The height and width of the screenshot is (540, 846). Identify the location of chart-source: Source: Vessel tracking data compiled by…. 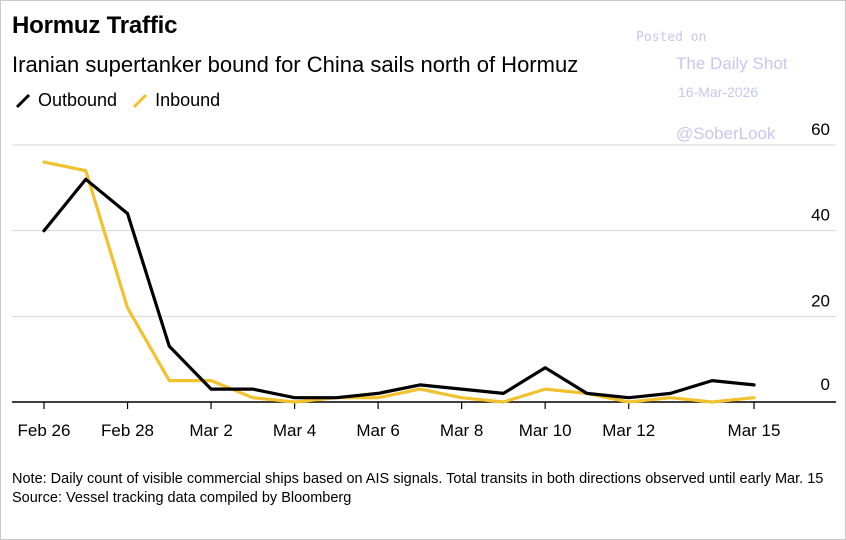
(182, 498).